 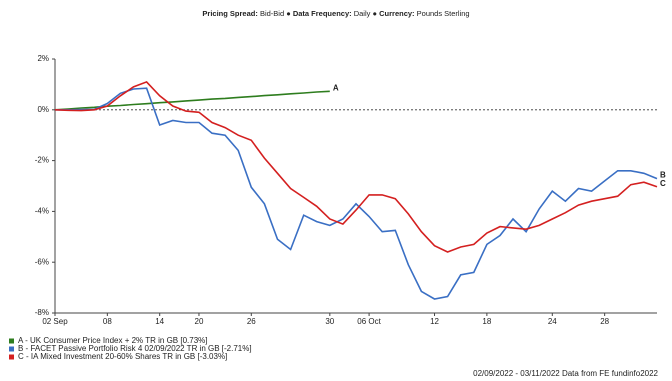 I want to click on series-end-label: C, so click(x=663, y=183).